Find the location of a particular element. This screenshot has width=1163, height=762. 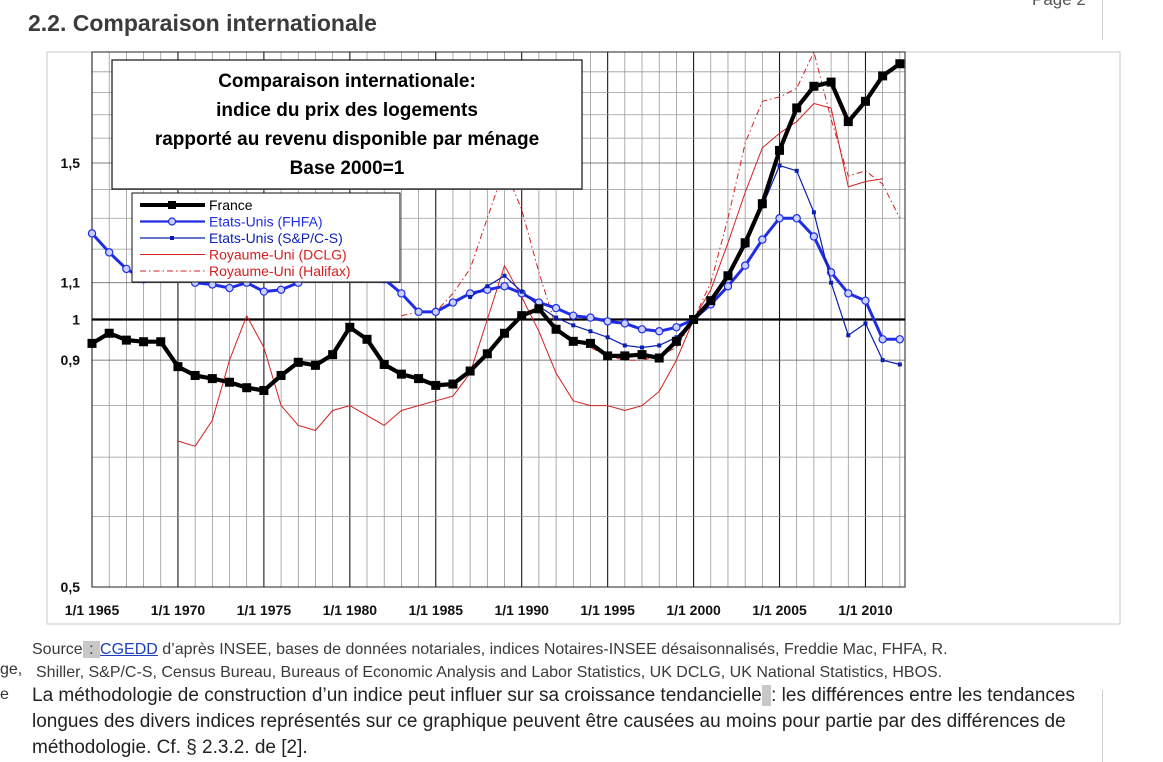

x-tick-label: 1/1 1975 is located at coordinates (264, 610).